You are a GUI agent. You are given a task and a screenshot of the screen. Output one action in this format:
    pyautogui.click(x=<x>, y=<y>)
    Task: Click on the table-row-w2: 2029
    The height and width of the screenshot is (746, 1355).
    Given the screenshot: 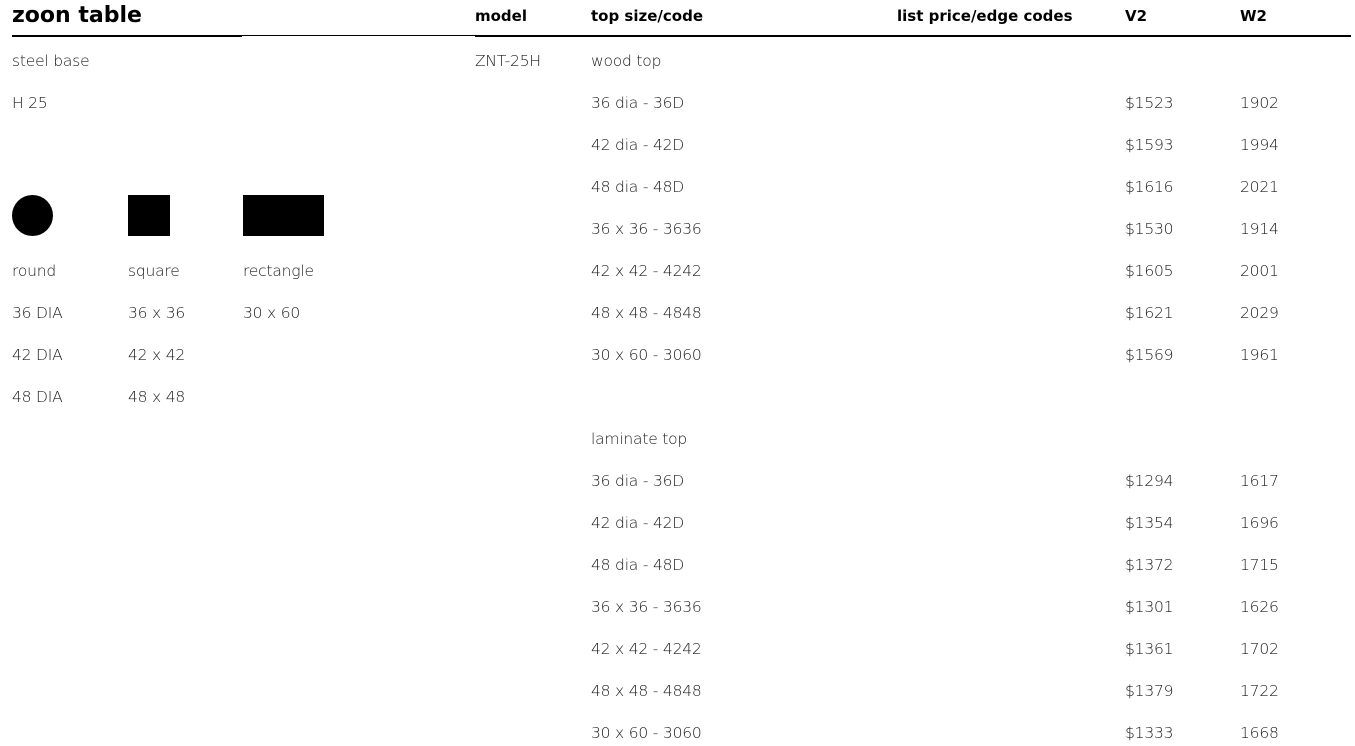 What is the action you would take?
    pyautogui.click(x=1259, y=313)
    